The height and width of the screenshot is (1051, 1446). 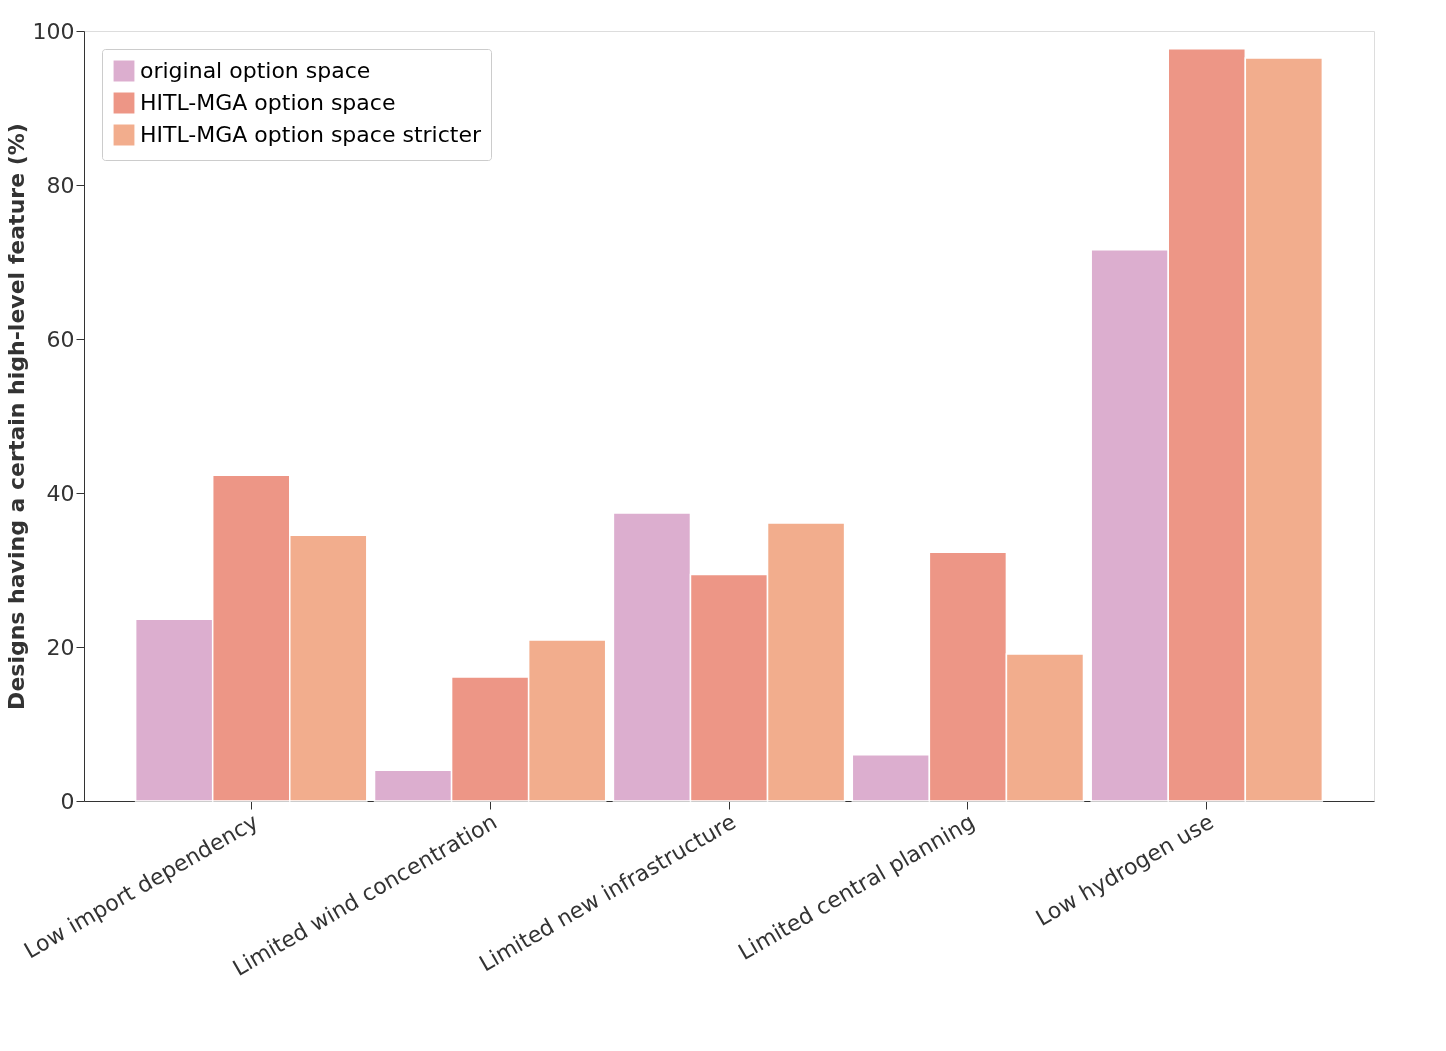 I want to click on y-tick-label: 80, so click(x=60, y=185).